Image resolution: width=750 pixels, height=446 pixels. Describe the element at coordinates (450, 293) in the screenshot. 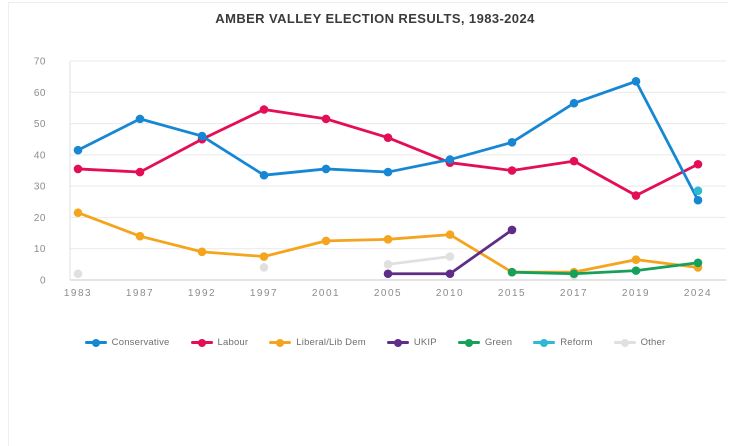

I see `x-tick-label: 2010` at that location.